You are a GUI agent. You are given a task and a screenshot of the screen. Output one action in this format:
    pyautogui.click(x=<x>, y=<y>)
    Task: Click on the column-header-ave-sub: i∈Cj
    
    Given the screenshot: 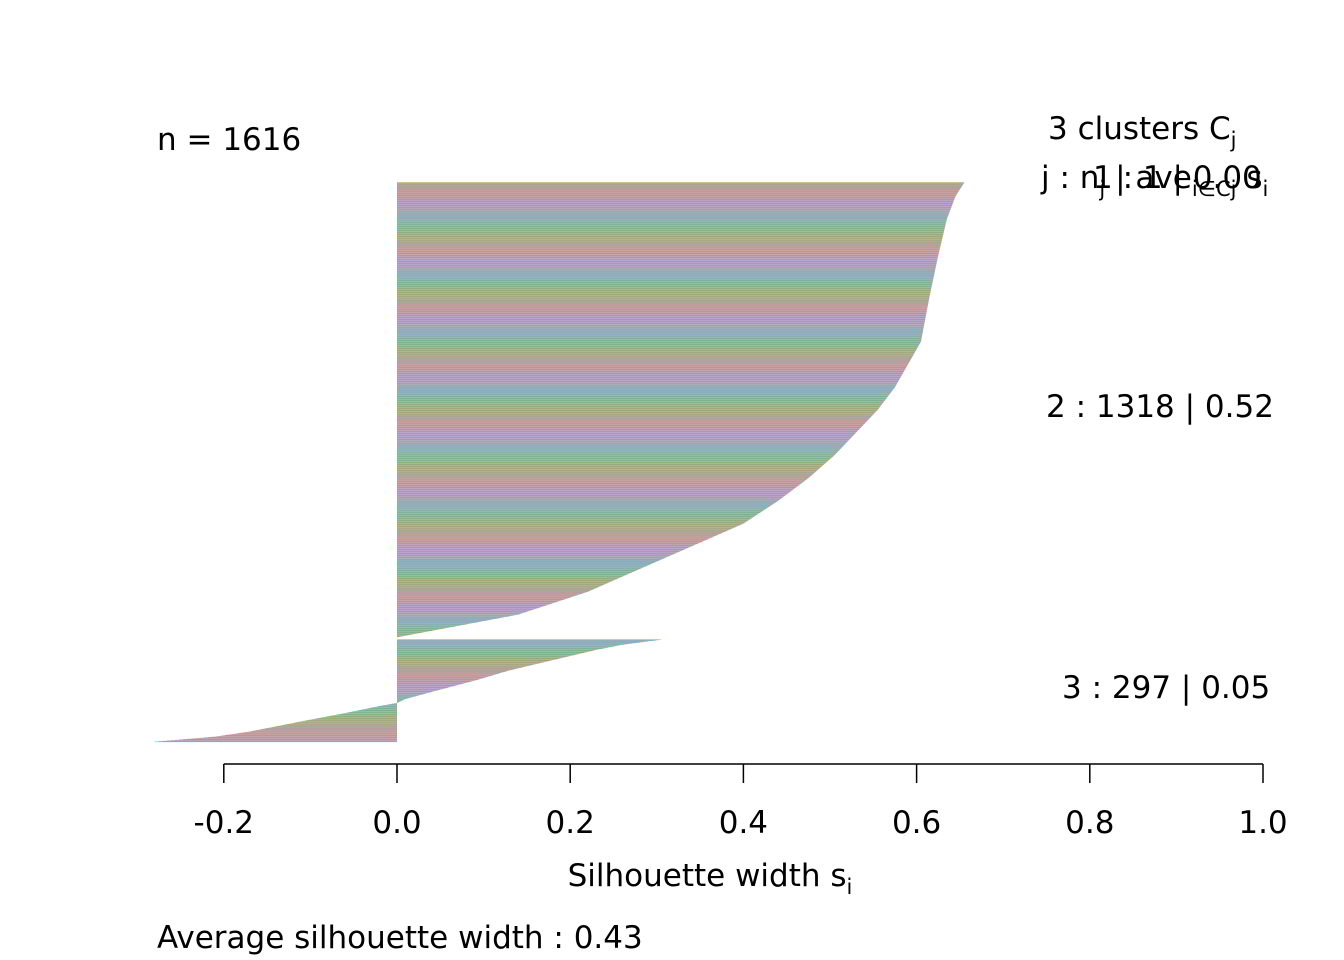 What is the action you would take?
    pyautogui.click(x=1214, y=189)
    